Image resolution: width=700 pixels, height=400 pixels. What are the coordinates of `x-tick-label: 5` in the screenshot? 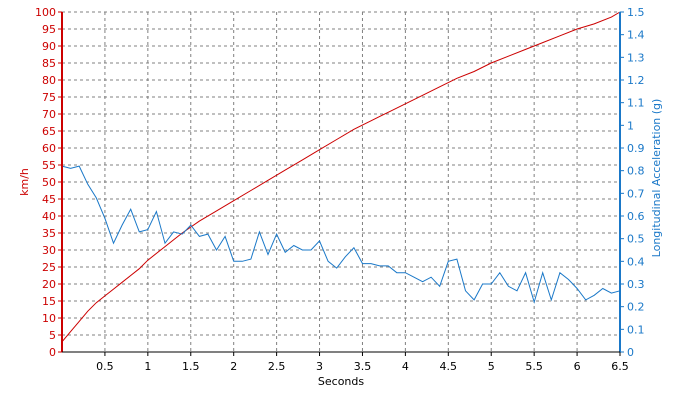 It's located at (491, 366).